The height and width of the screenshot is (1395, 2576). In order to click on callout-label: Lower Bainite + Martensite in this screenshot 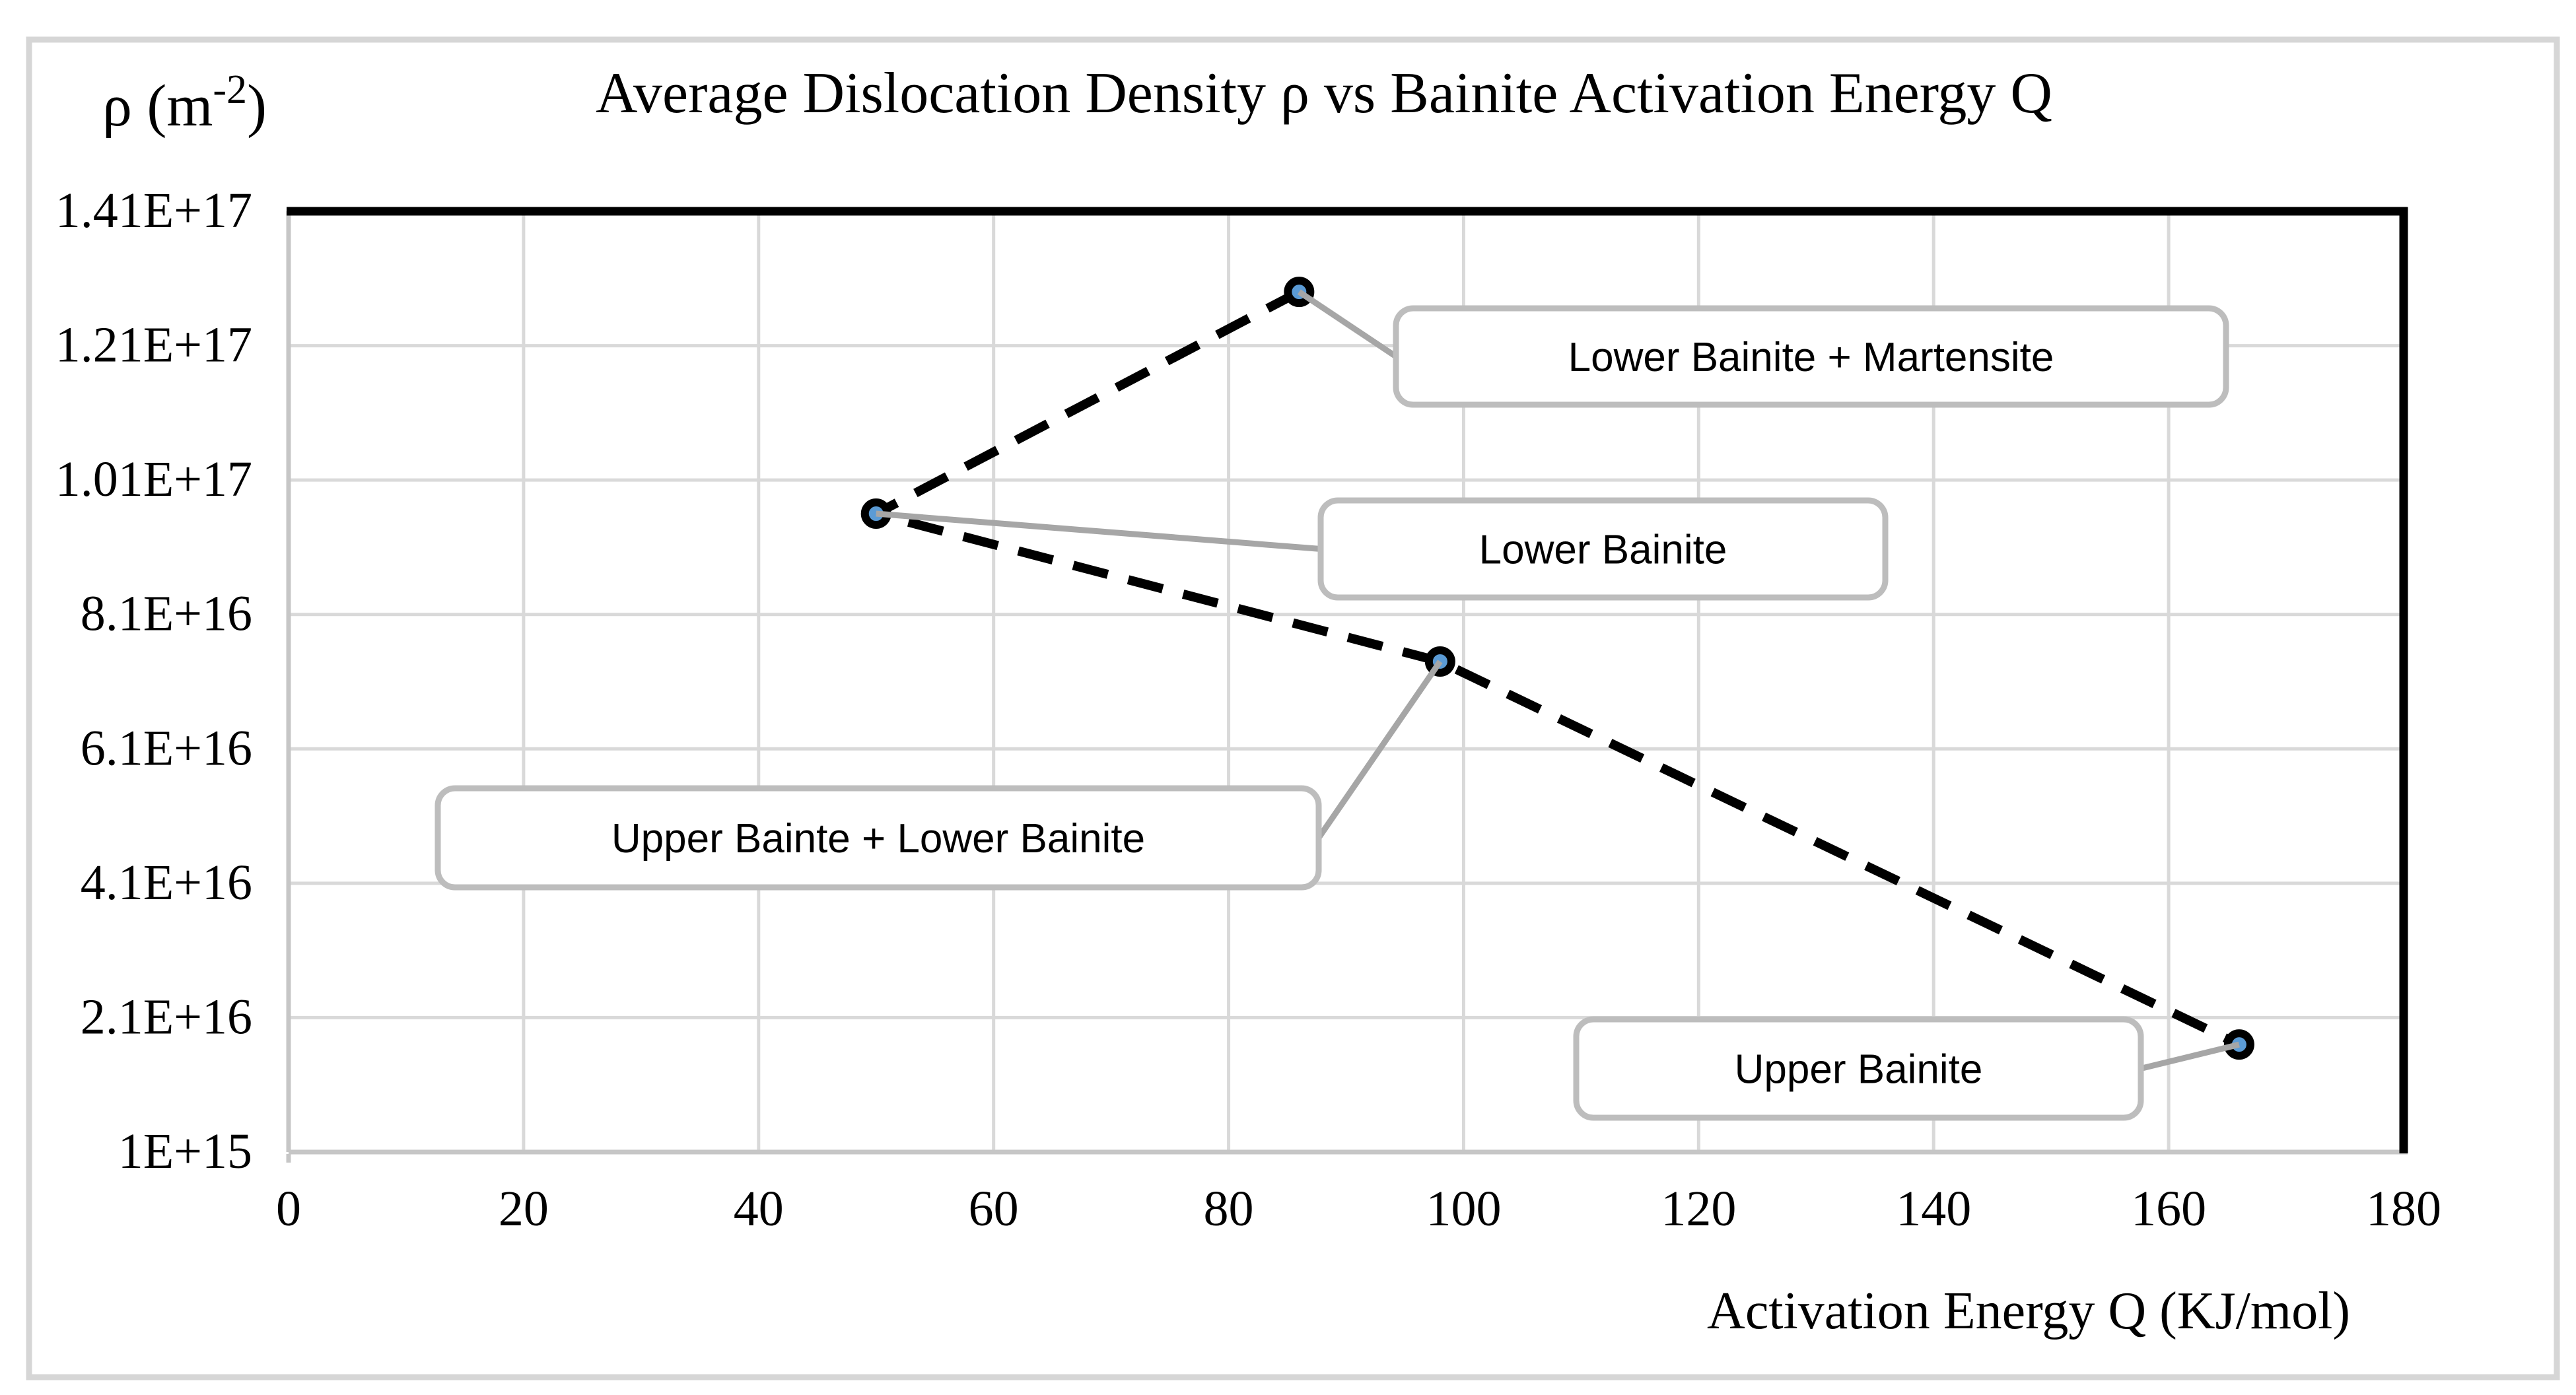, I will do `click(1811, 358)`.